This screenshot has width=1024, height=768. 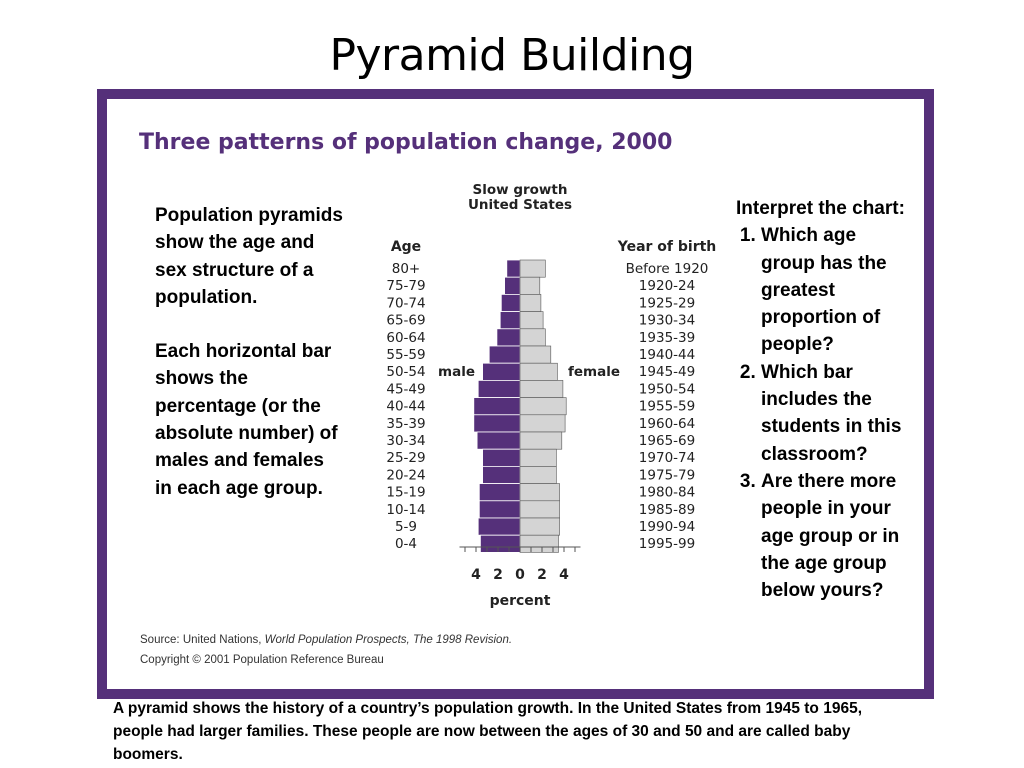 What do you see at coordinates (405, 286) in the screenshot?
I see `age-label: 75-79` at bounding box center [405, 286].